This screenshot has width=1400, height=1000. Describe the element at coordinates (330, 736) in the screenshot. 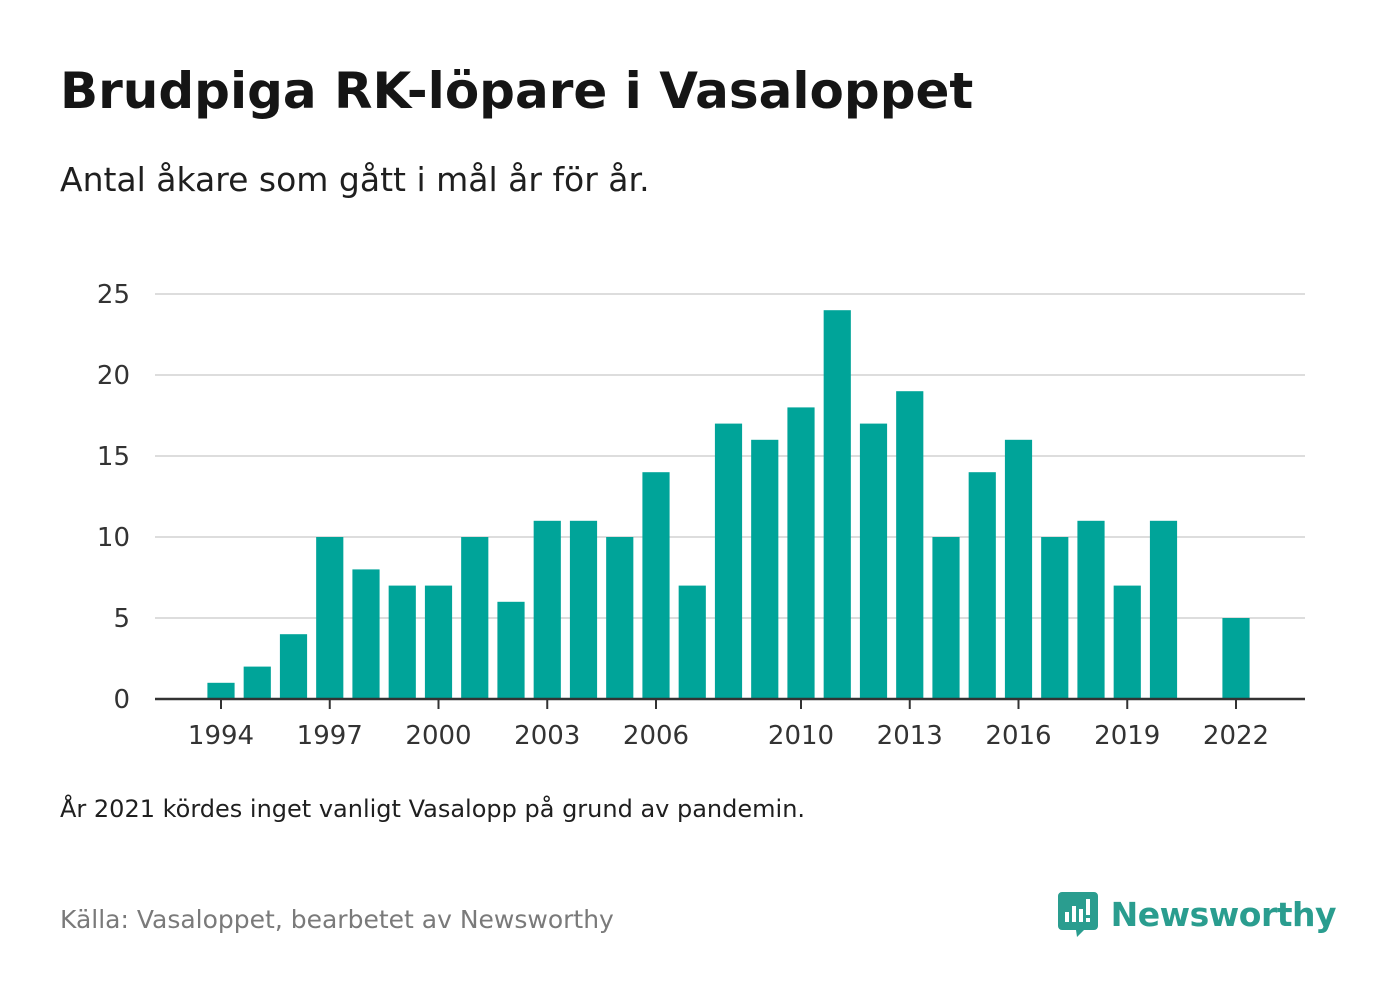

I see `x-tick-label: 1997` at that location.